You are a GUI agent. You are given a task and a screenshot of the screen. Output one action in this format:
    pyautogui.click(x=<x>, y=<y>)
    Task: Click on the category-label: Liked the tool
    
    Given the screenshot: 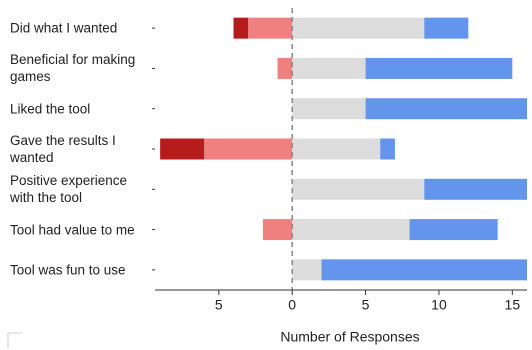 What is the action you would take?
    pyautogui.click(x=50, y=109)
    